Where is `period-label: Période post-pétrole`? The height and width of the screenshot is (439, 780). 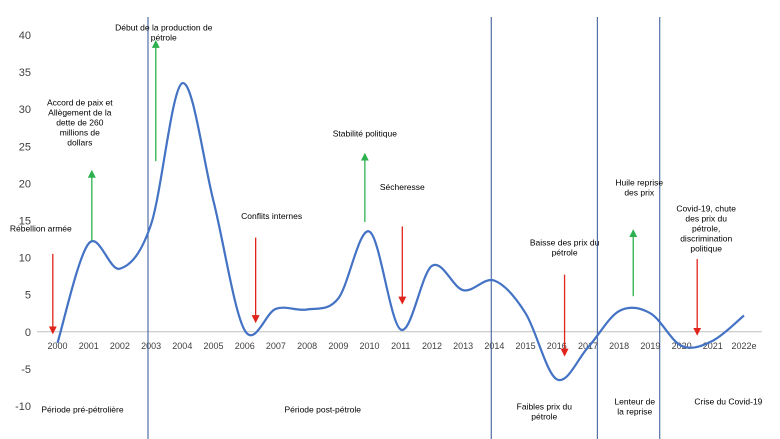 period-label: Période post-pétrole is located at coordinates (322, 410).